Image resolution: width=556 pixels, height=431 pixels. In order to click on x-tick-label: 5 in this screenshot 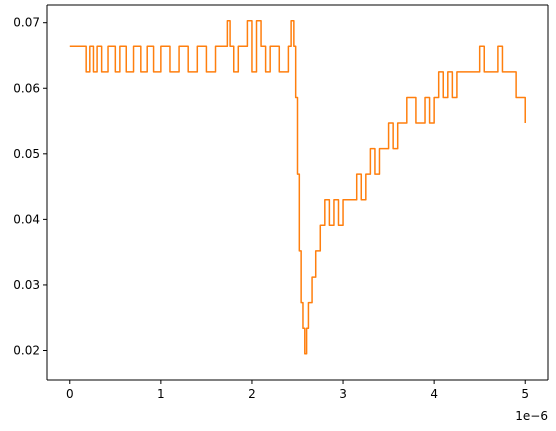, I will do `click(525, 394)`.